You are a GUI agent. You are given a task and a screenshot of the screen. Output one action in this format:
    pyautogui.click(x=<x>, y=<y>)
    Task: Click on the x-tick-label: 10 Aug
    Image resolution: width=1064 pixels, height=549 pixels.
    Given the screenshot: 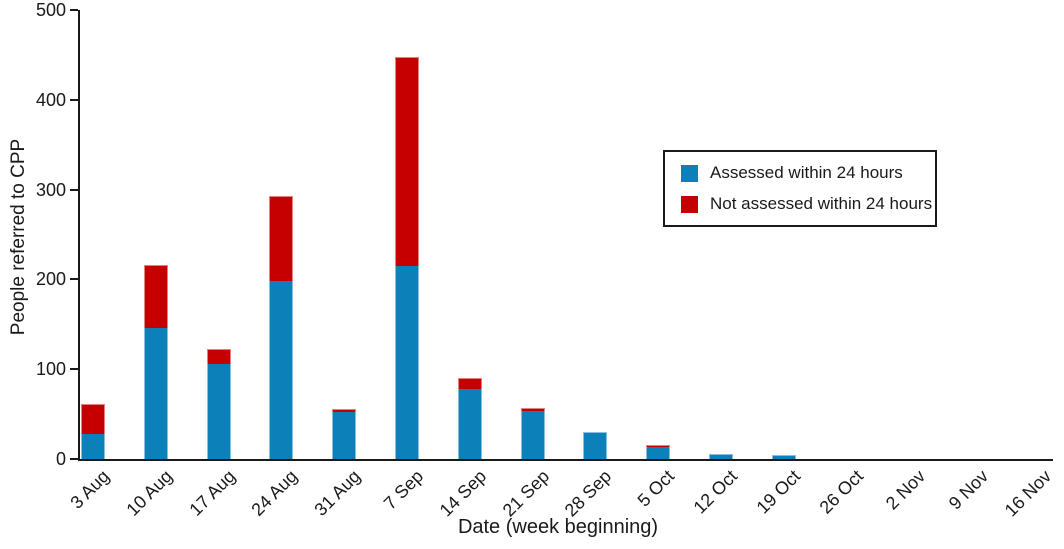 What is the action you would take?
    pyautogui.click(x=149, y=493)
    